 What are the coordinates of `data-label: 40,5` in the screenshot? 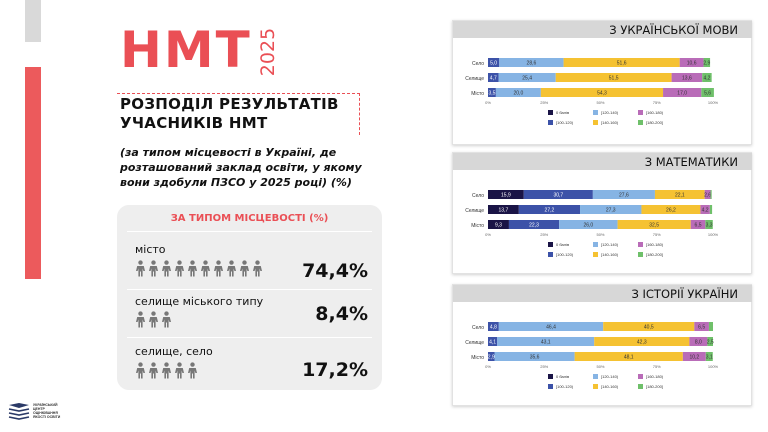 It's located at (649, 328).